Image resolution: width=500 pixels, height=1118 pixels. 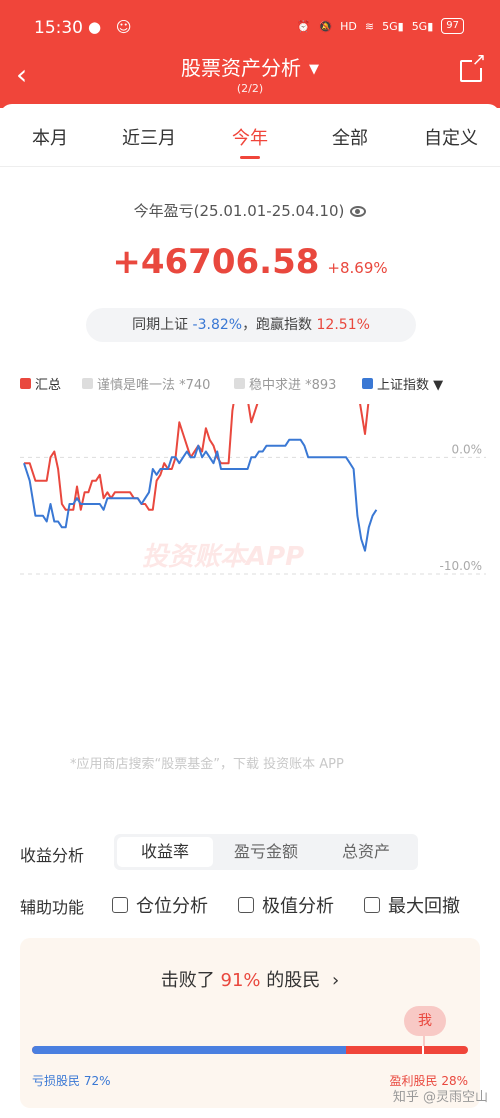 I want to click on ranking-card: 击败了 91% 的股民 › 我 亏损股民 72% 盈利股民 28%, so click(x=250, y=1023).